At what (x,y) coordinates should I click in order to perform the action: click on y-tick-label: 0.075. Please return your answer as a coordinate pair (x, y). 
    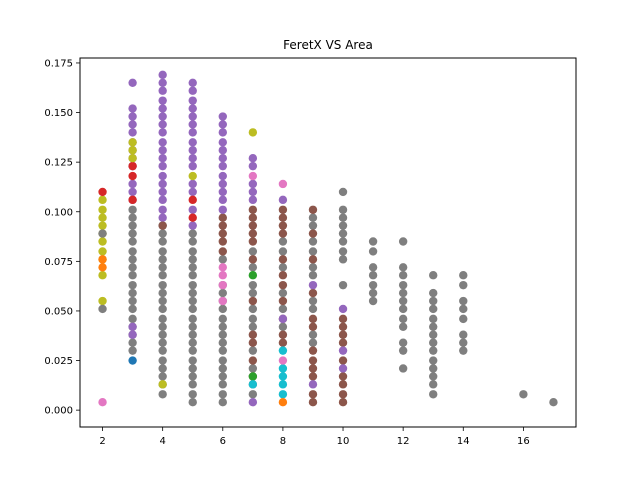
    Looking at the image, I should click on (58, 262).